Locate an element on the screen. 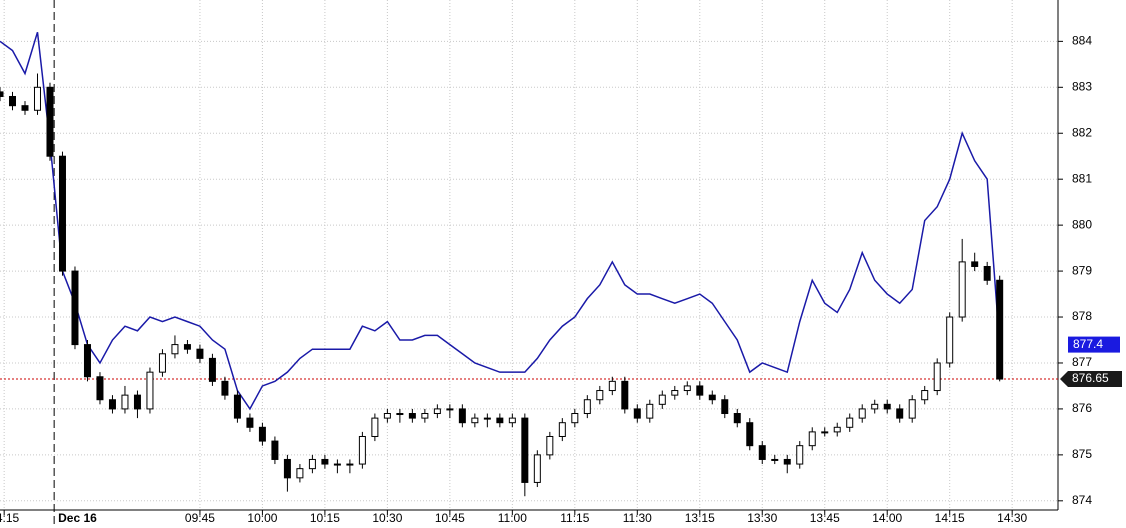 This screenshot has width=1126, height=528. x-tick-label: 10:00 is located at coordinates (262, 518).